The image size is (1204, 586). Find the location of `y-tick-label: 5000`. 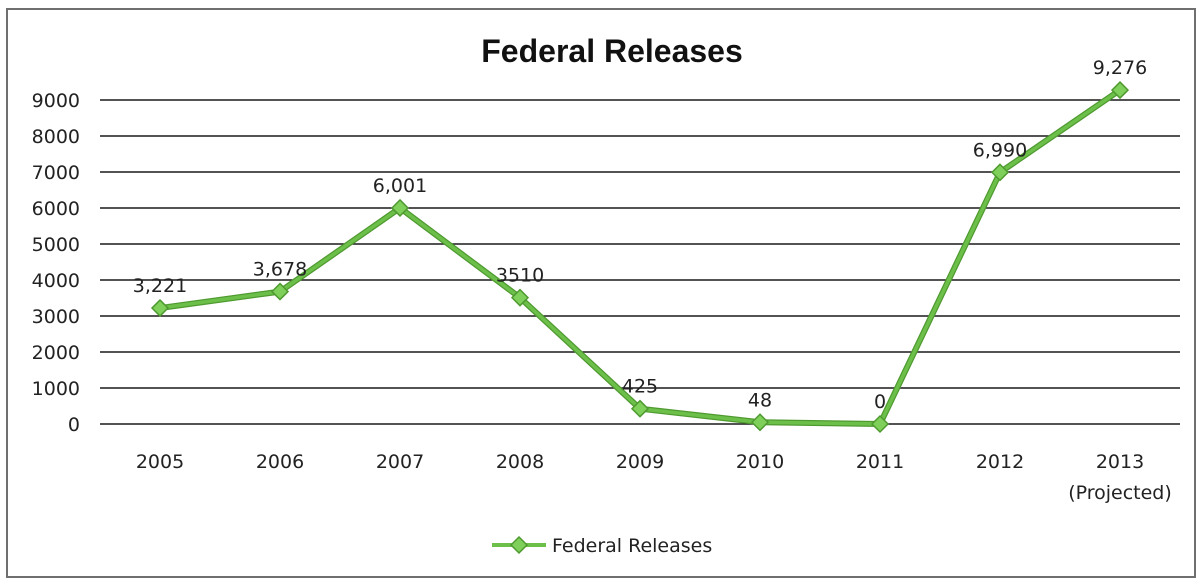

y-tick-label: 5000 is located at coordinates (56, 245).